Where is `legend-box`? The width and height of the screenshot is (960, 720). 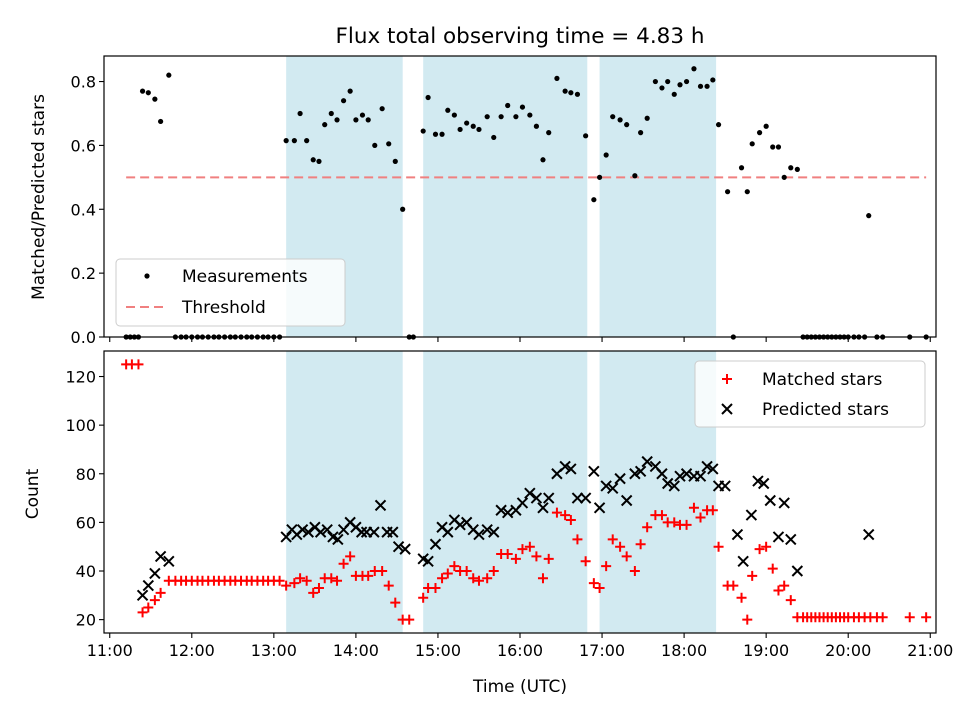
legend-box is located at coordinates (810, 394).